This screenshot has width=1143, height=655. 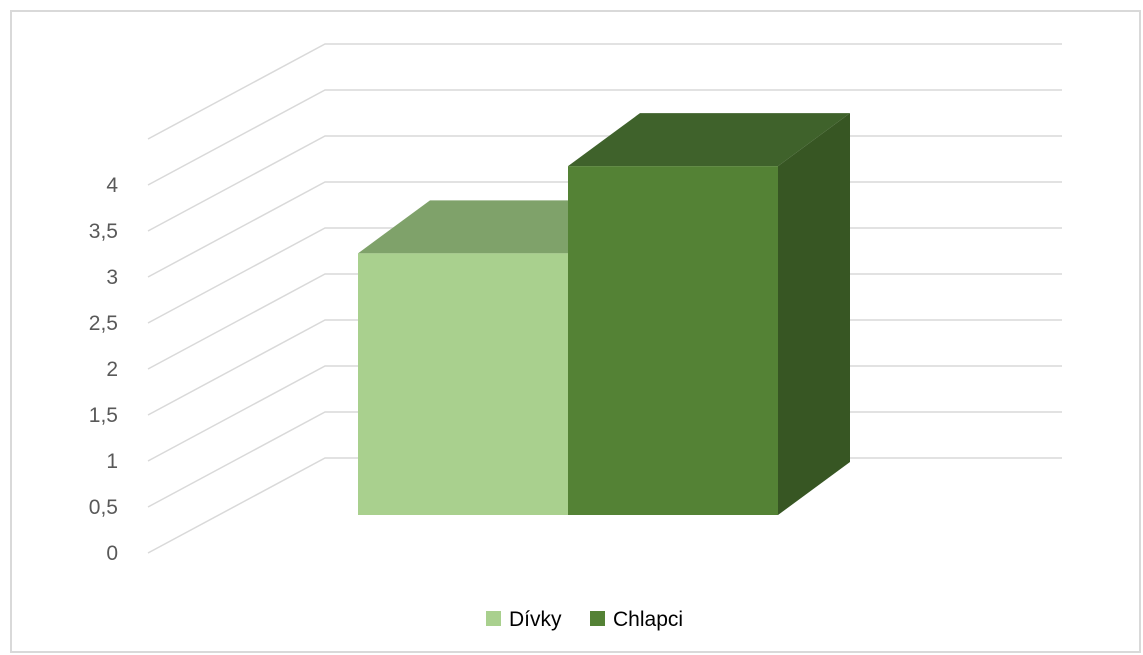 I want to click on y-tick-label: 1, so click(x=112, y=461).